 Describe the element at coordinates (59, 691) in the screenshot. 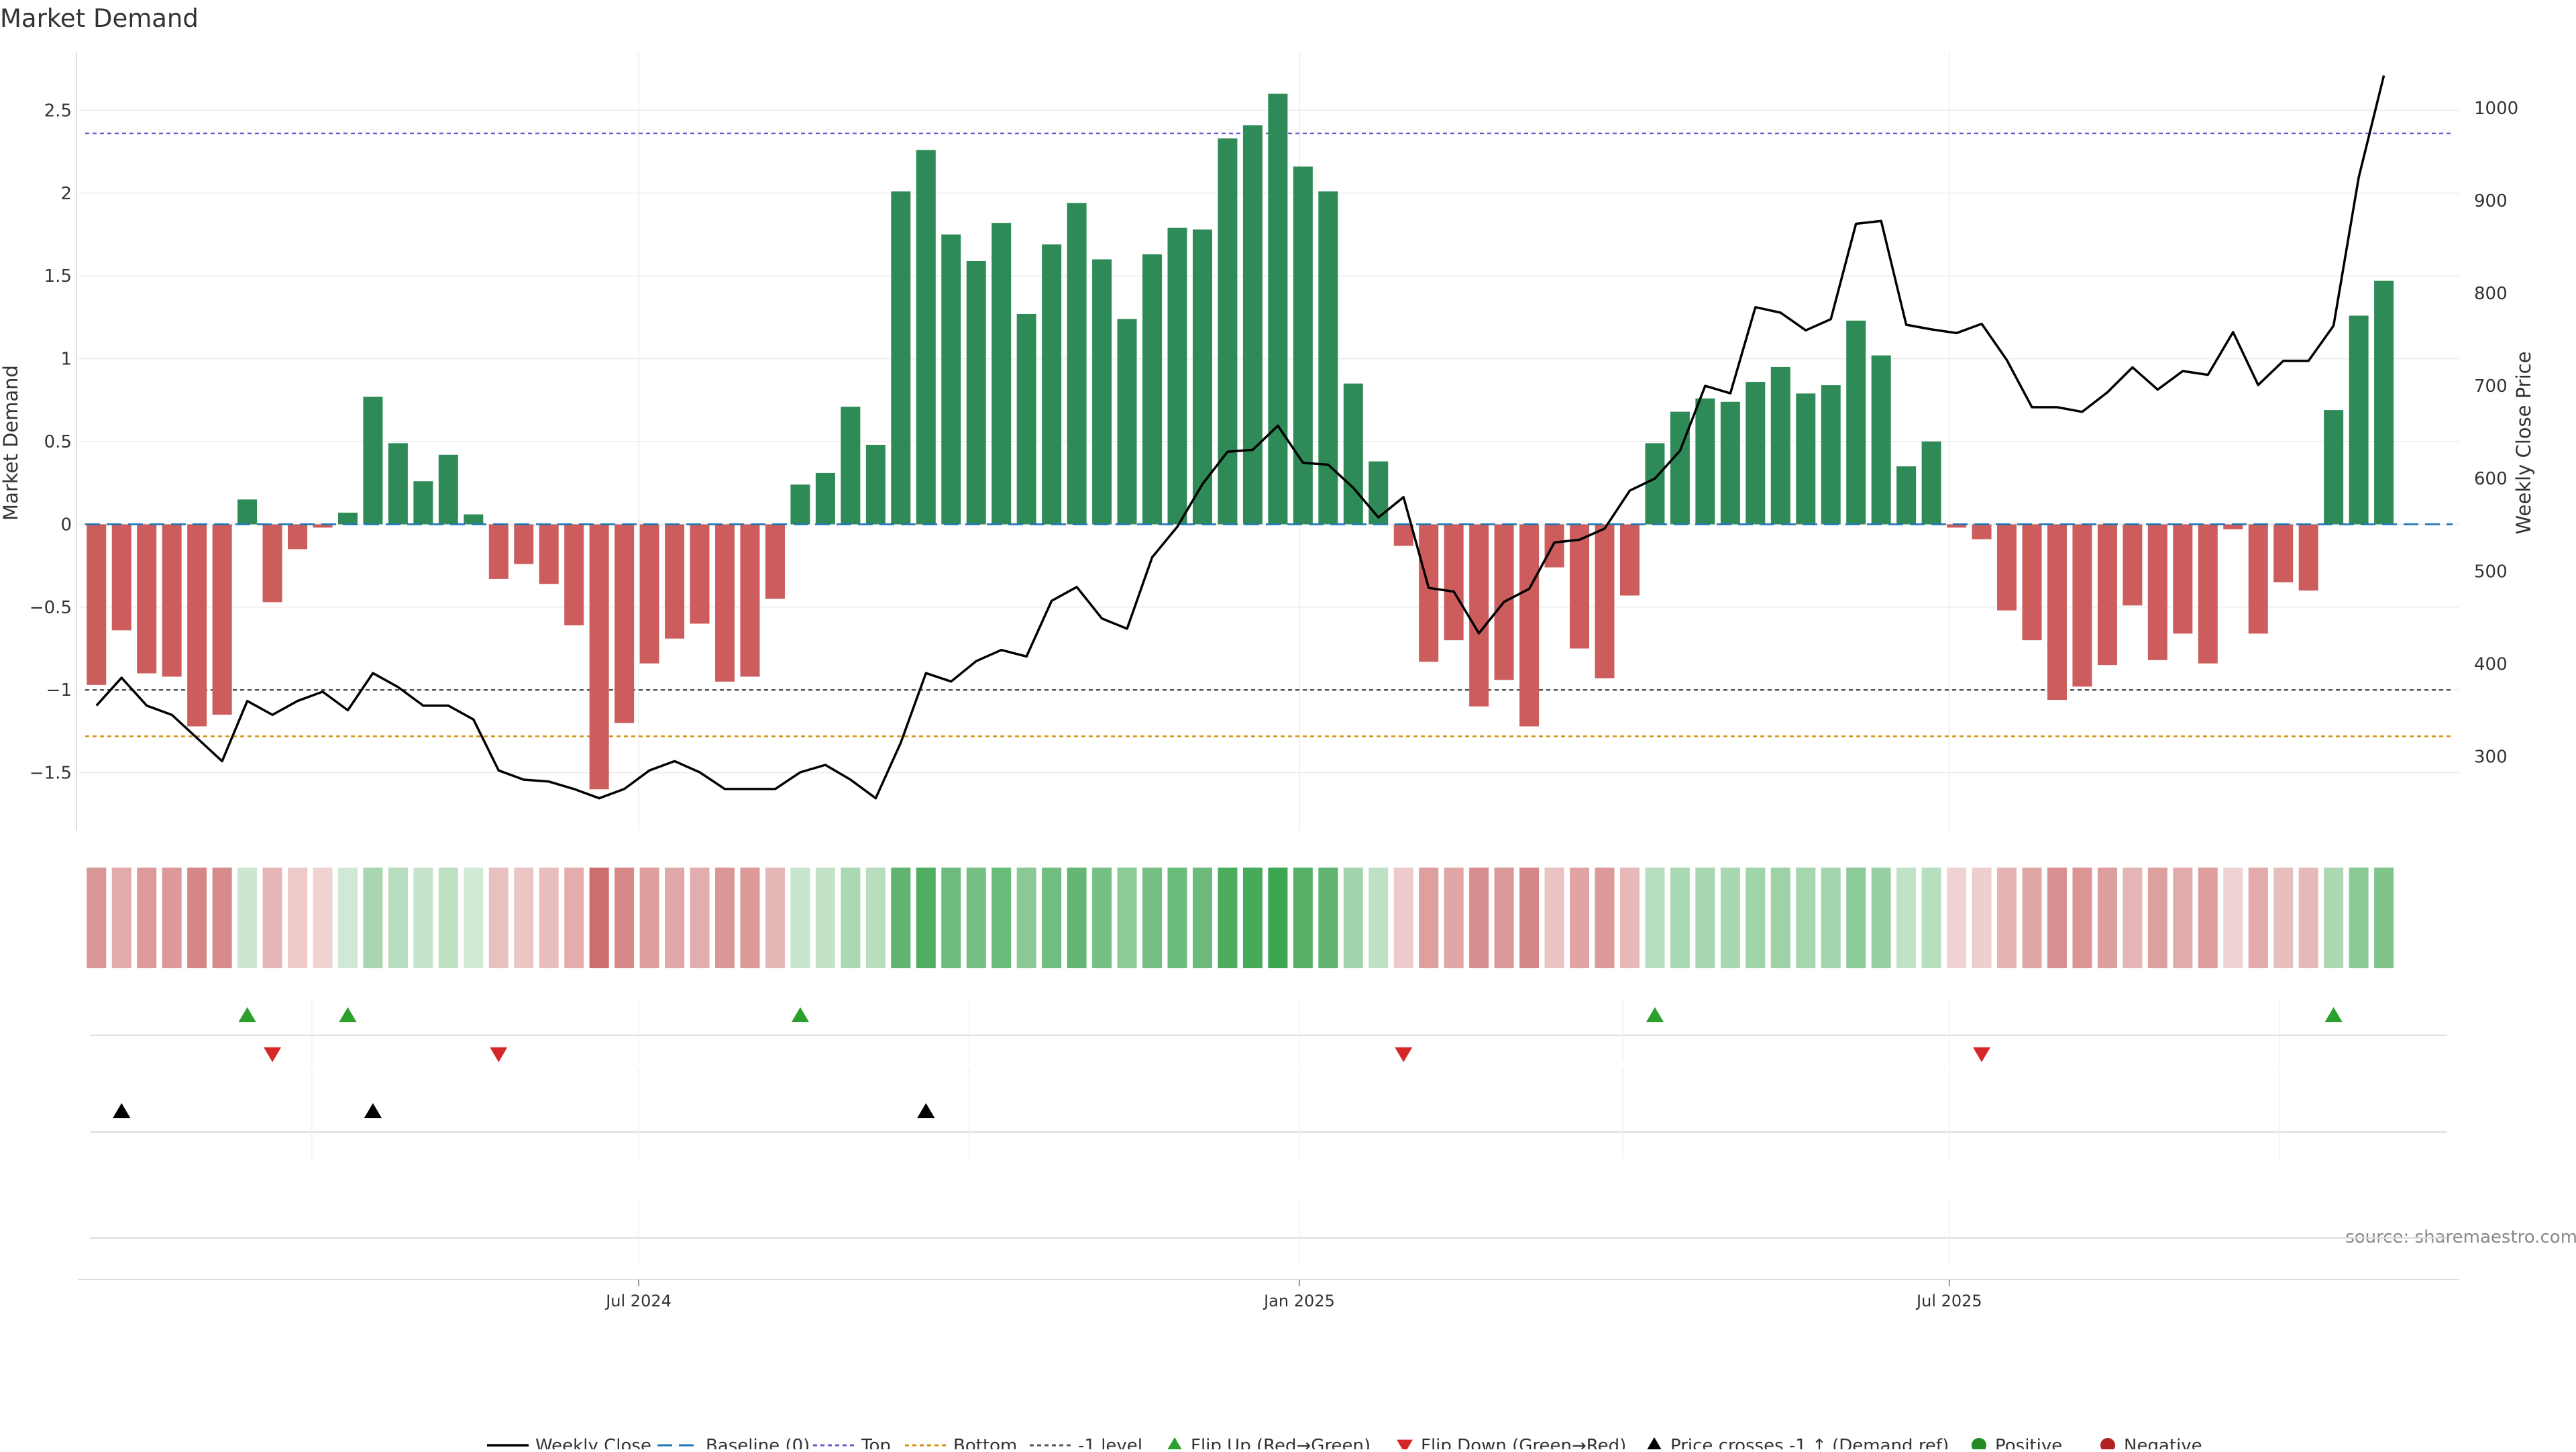

I see `y-tick-label-left: −1` at that location.